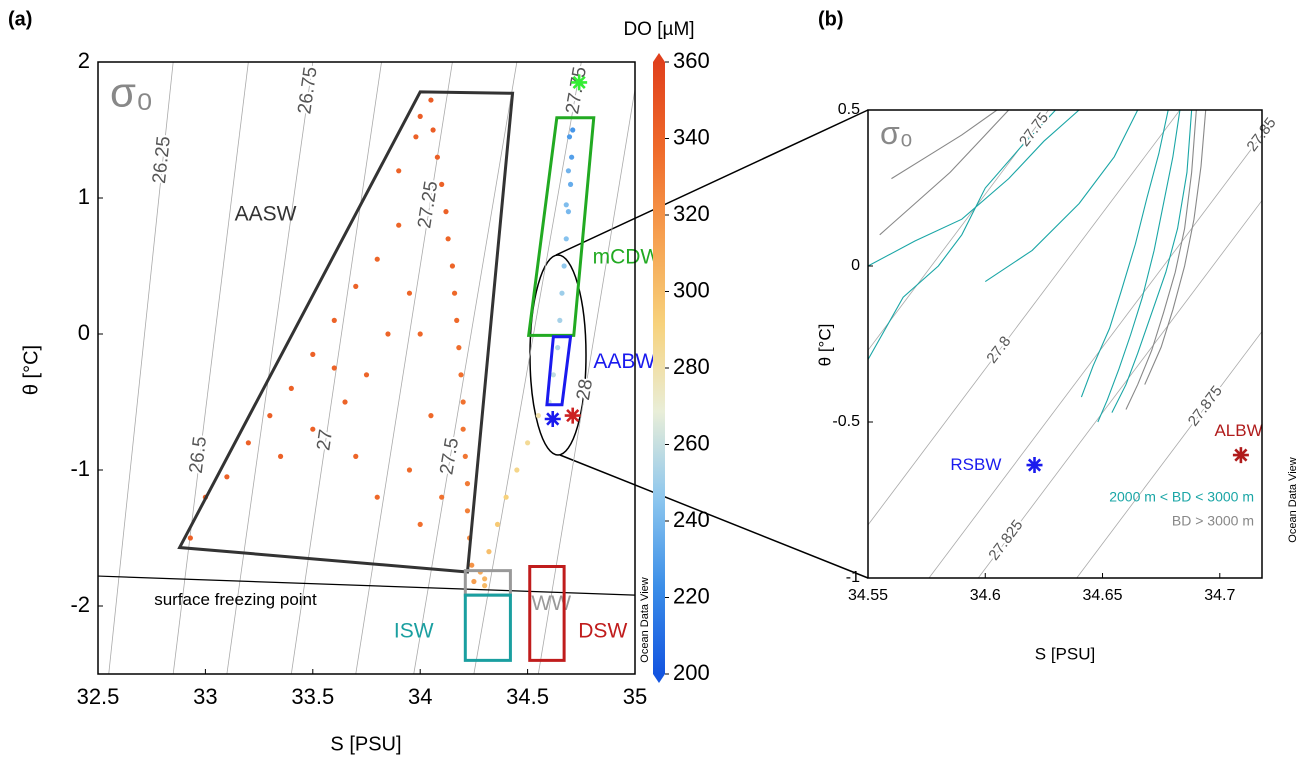 This screenshot has width=1305, height=763. I want to click on colorbar-label: DO [µM], so click(658, 29).